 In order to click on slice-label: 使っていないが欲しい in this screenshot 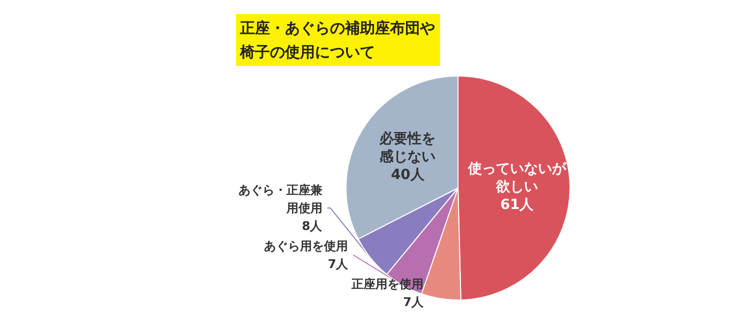, I will do `click(516, 178)`.